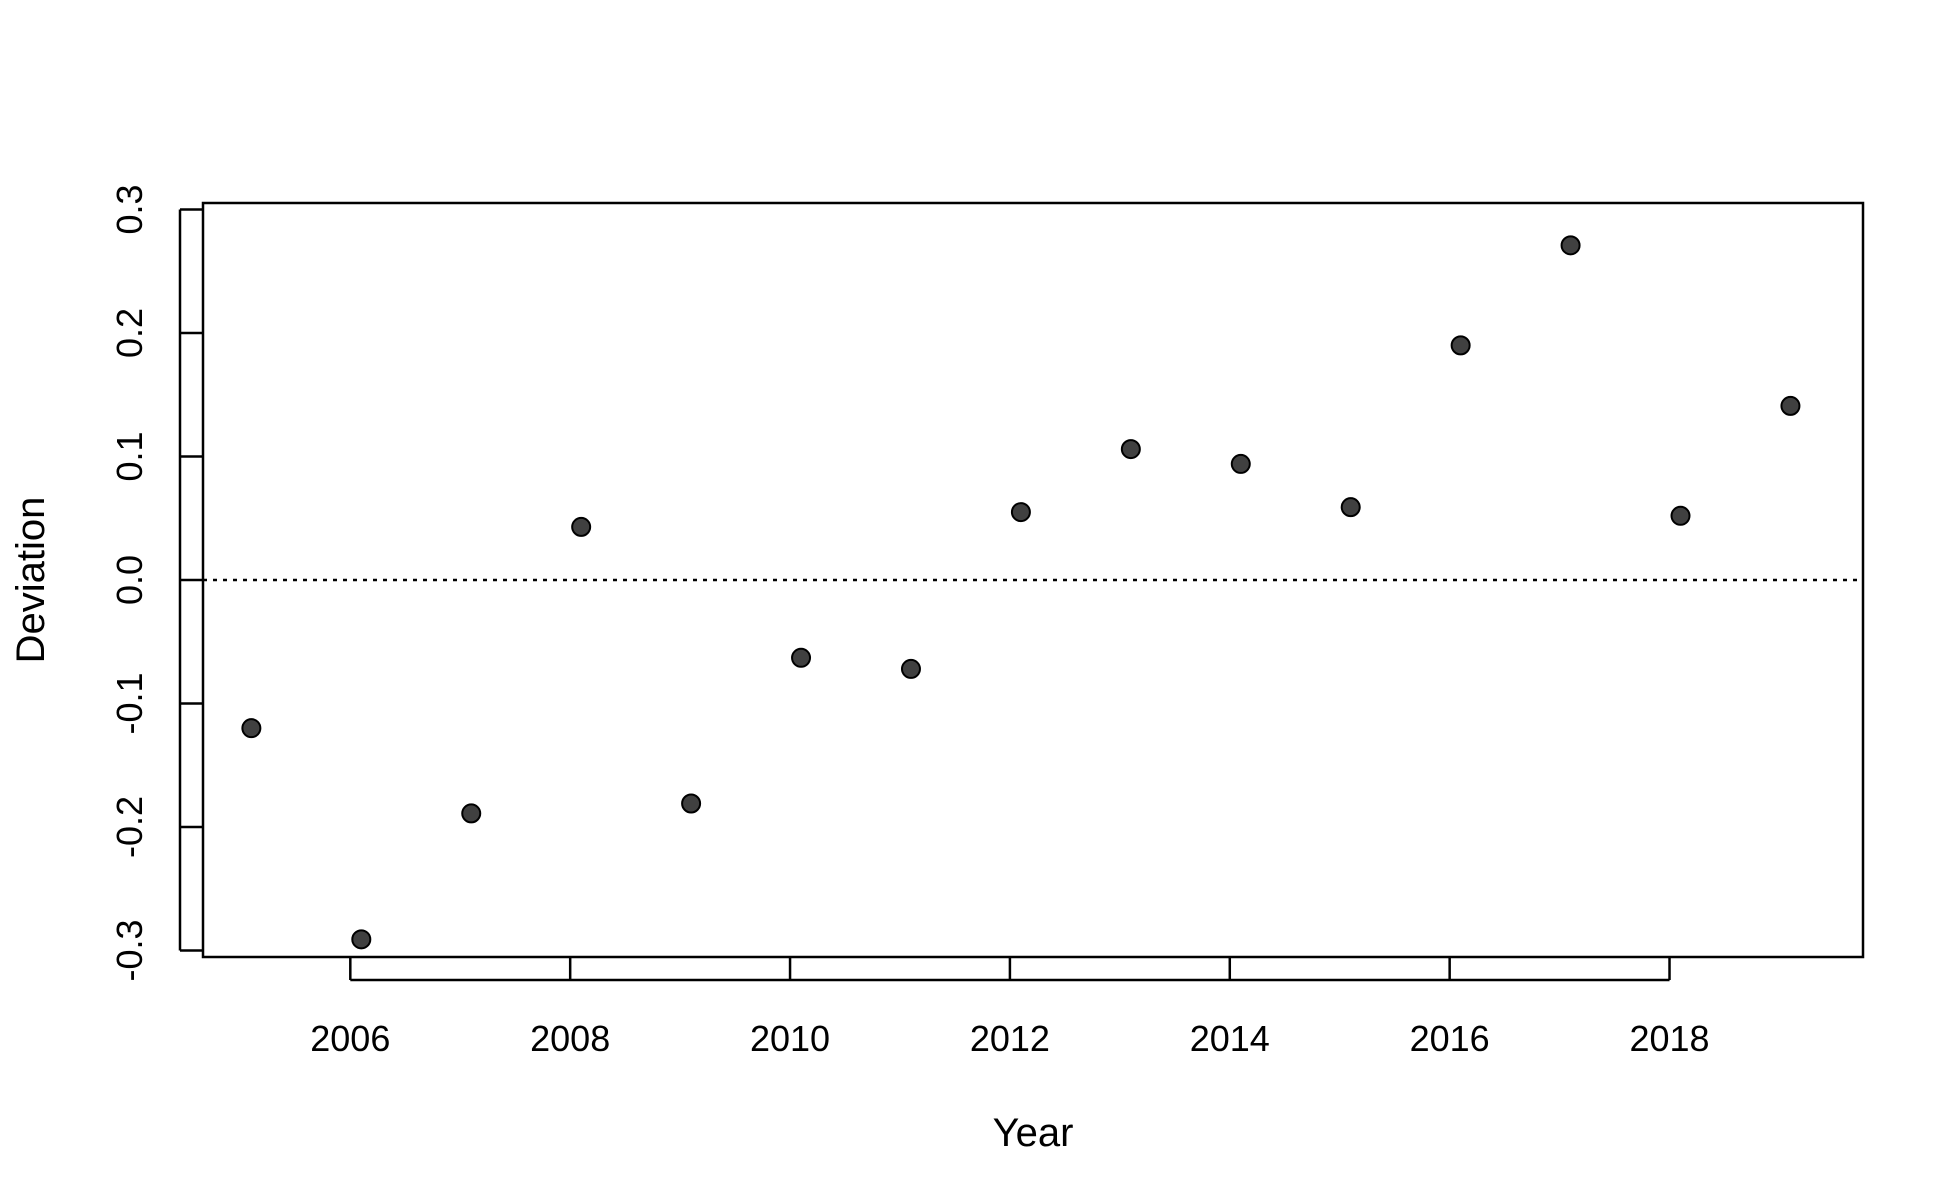  What do you see at coordinates (129, 703) in the screenshot?
I see `y-tick-label: -0.1` at bounding box center [129, 703].